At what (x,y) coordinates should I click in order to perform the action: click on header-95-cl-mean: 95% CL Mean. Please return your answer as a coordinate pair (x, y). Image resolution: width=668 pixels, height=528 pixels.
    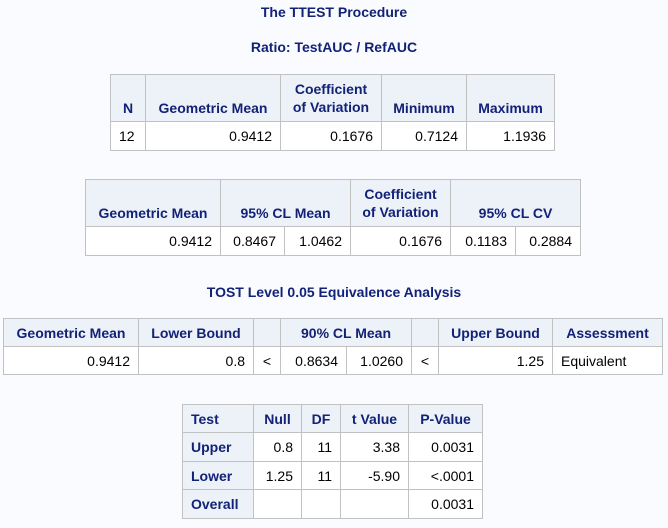
    Looking at the image, I should click on (285, 203).